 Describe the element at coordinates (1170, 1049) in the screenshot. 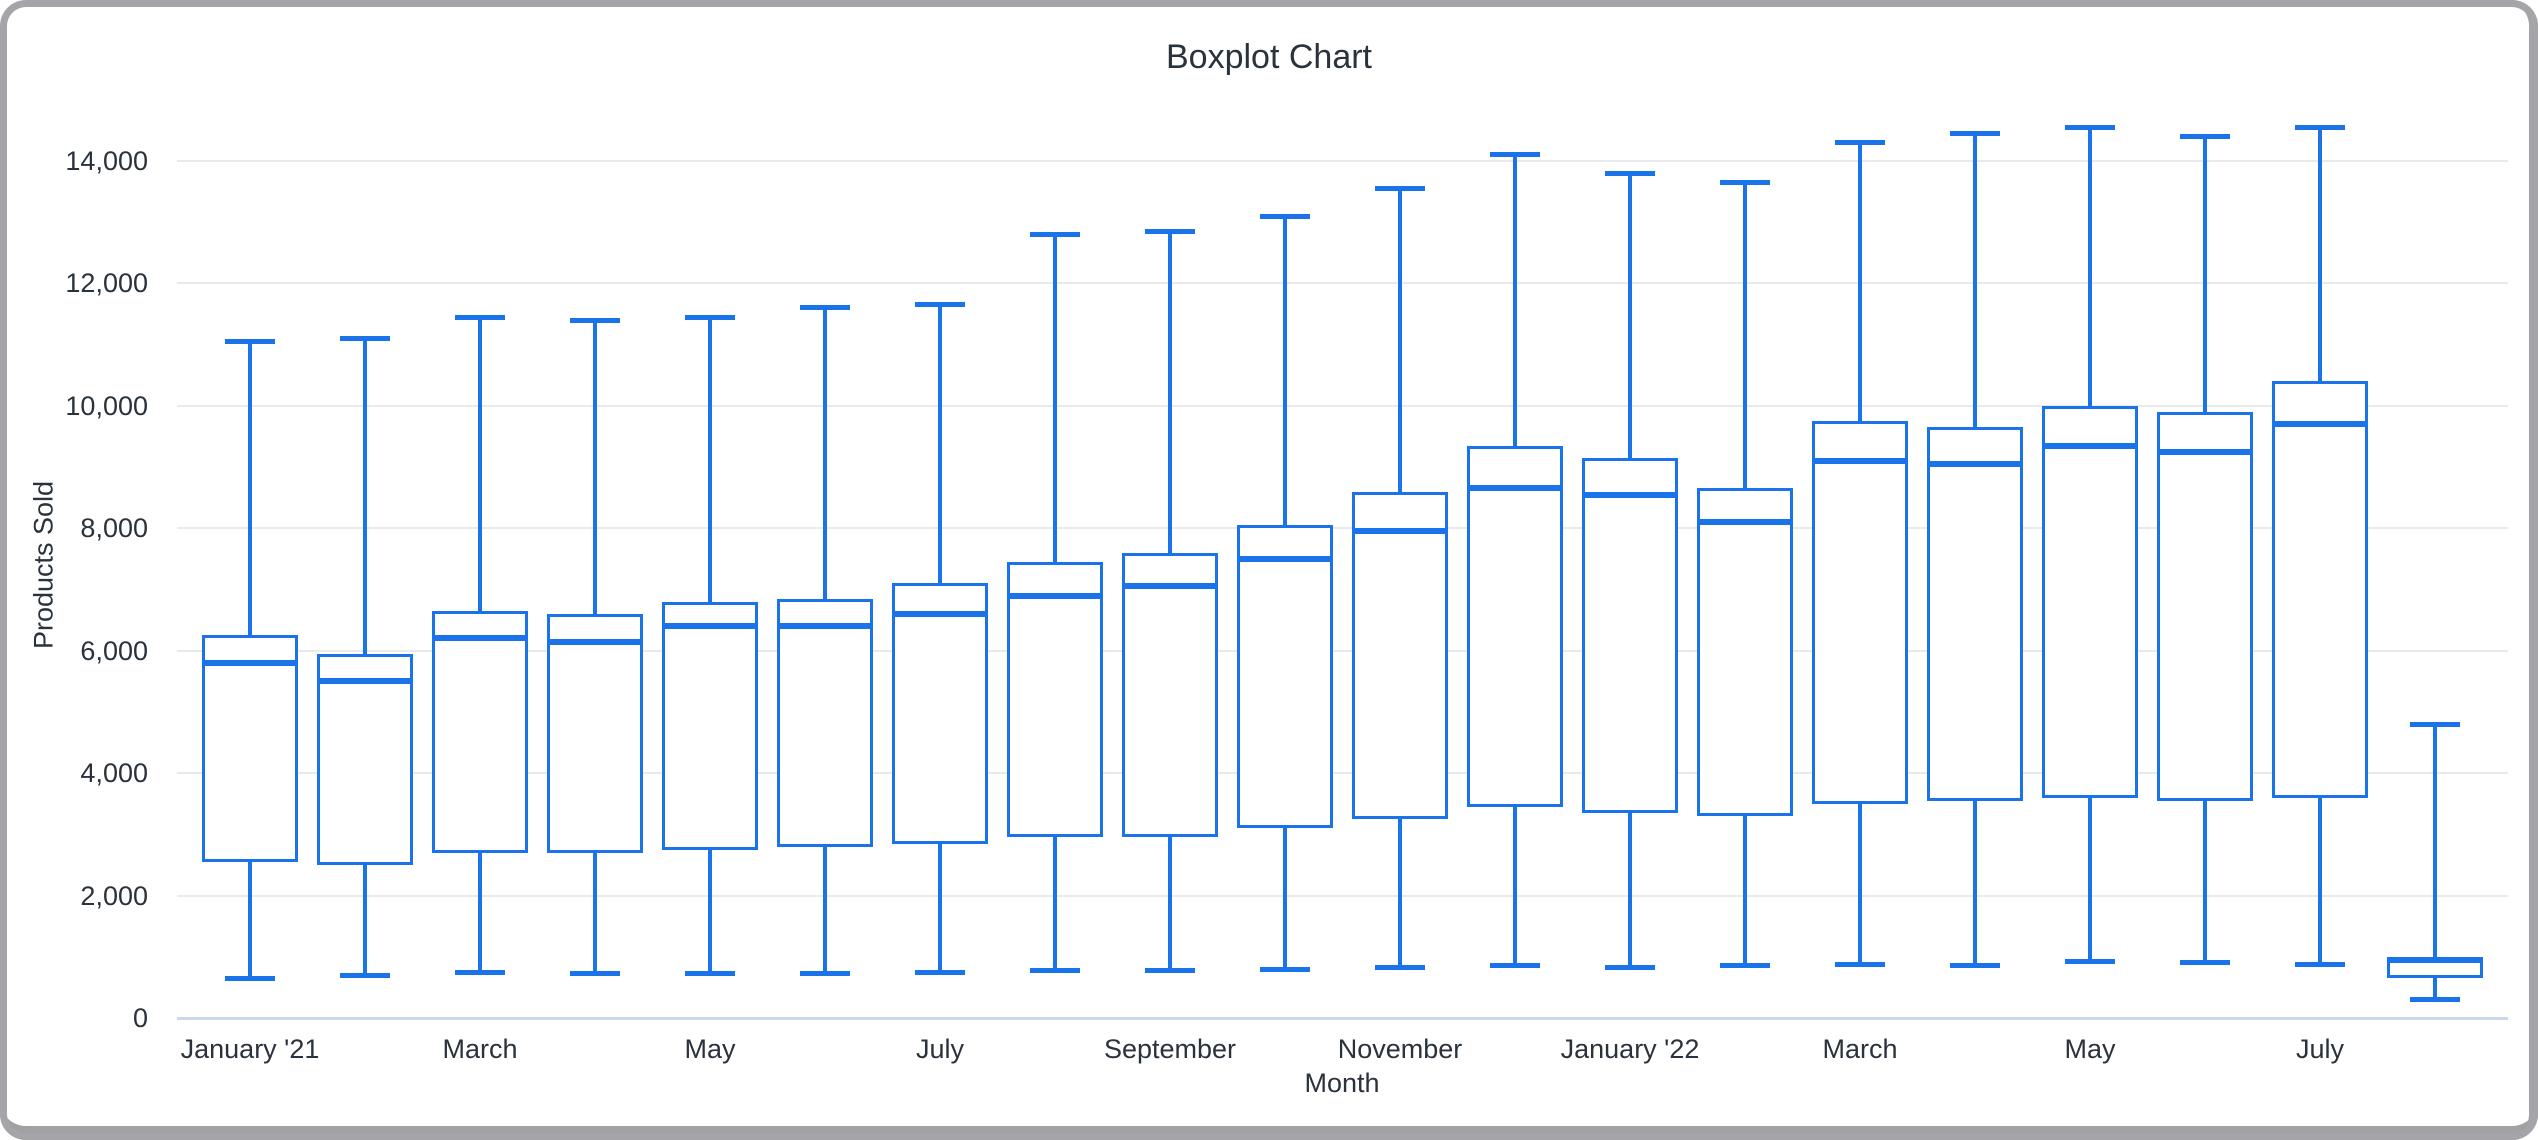

I see `x-tick-label: September` at that location.